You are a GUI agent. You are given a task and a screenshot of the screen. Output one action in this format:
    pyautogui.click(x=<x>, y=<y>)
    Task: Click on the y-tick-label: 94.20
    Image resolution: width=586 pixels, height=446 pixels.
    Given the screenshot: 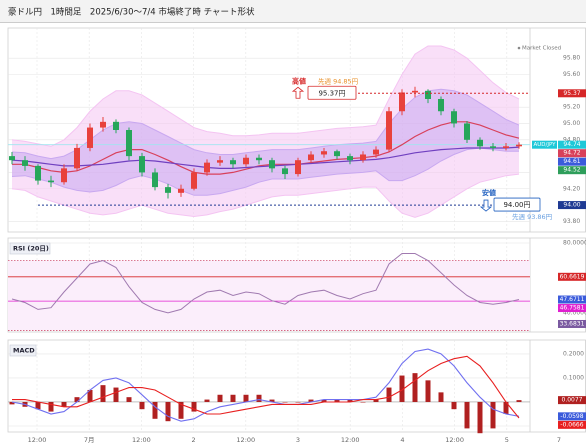 What is the action you would take?
    pyautogui.click(x=571, y=188)
    